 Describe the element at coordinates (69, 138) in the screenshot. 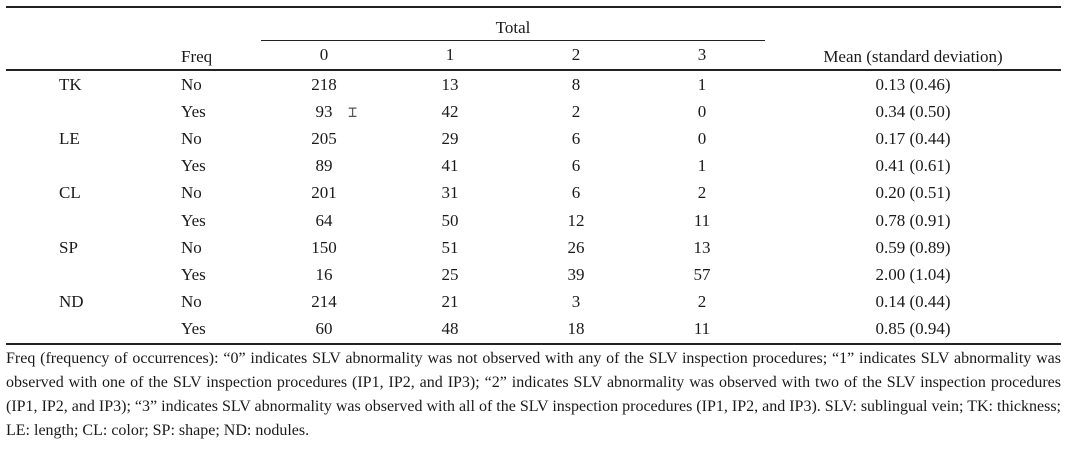

I see `variable-cell: LE` at that location.